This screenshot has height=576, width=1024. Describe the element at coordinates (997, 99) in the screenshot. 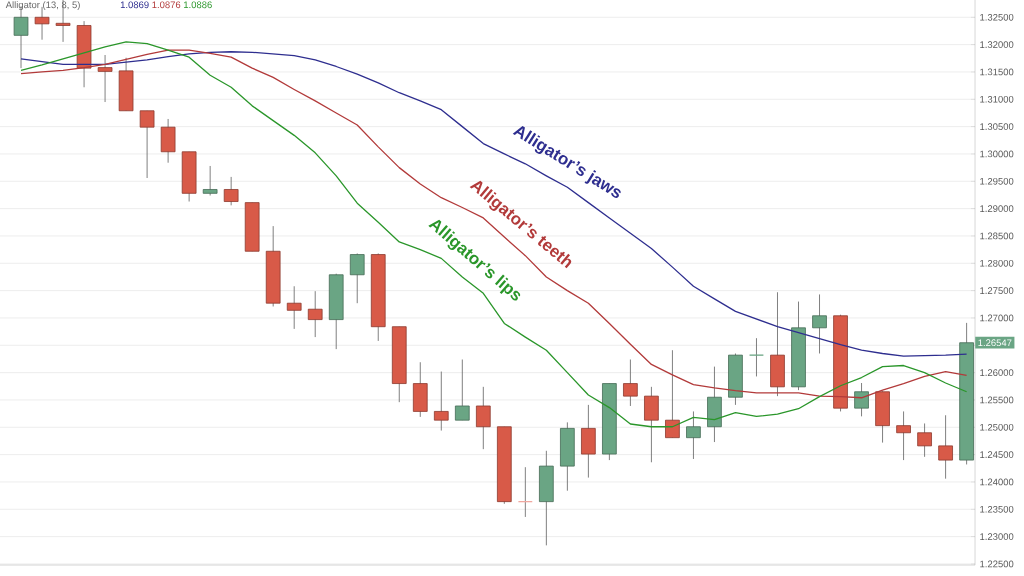

I see `y-tick-label: 1.31000` at that location.